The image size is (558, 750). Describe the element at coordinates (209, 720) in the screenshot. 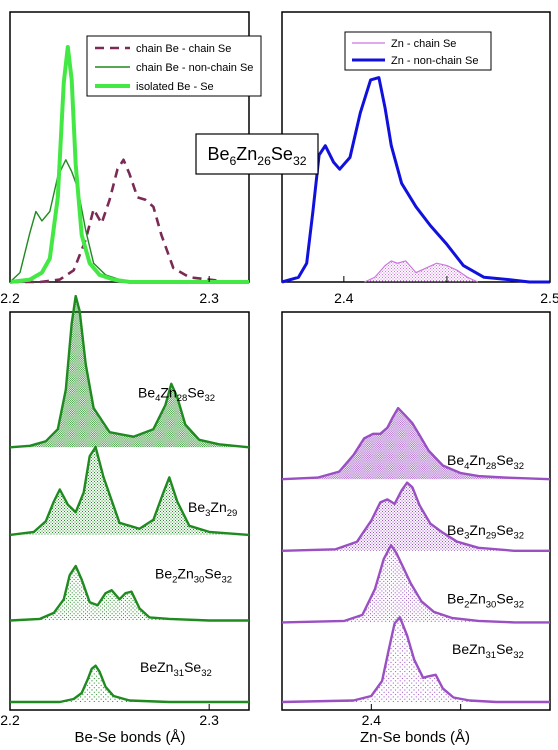

I see `bottom-left-xtick-label: 2.3` at that location.